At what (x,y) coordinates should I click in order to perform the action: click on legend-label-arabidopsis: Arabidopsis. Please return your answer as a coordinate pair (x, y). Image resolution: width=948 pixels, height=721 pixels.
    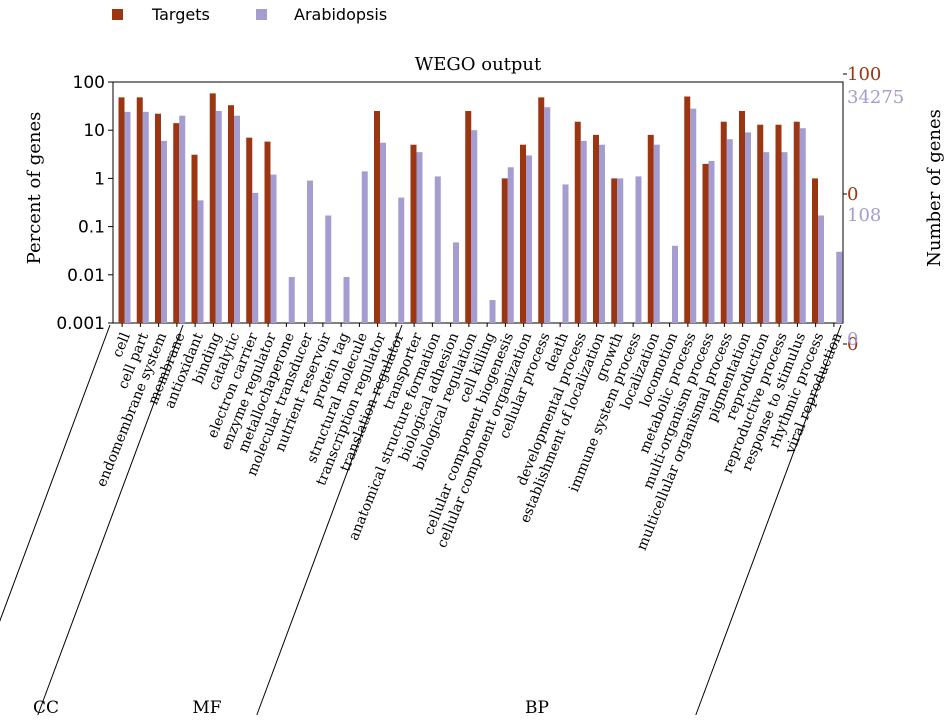
    Looking at the image, I should click on (340, 14).